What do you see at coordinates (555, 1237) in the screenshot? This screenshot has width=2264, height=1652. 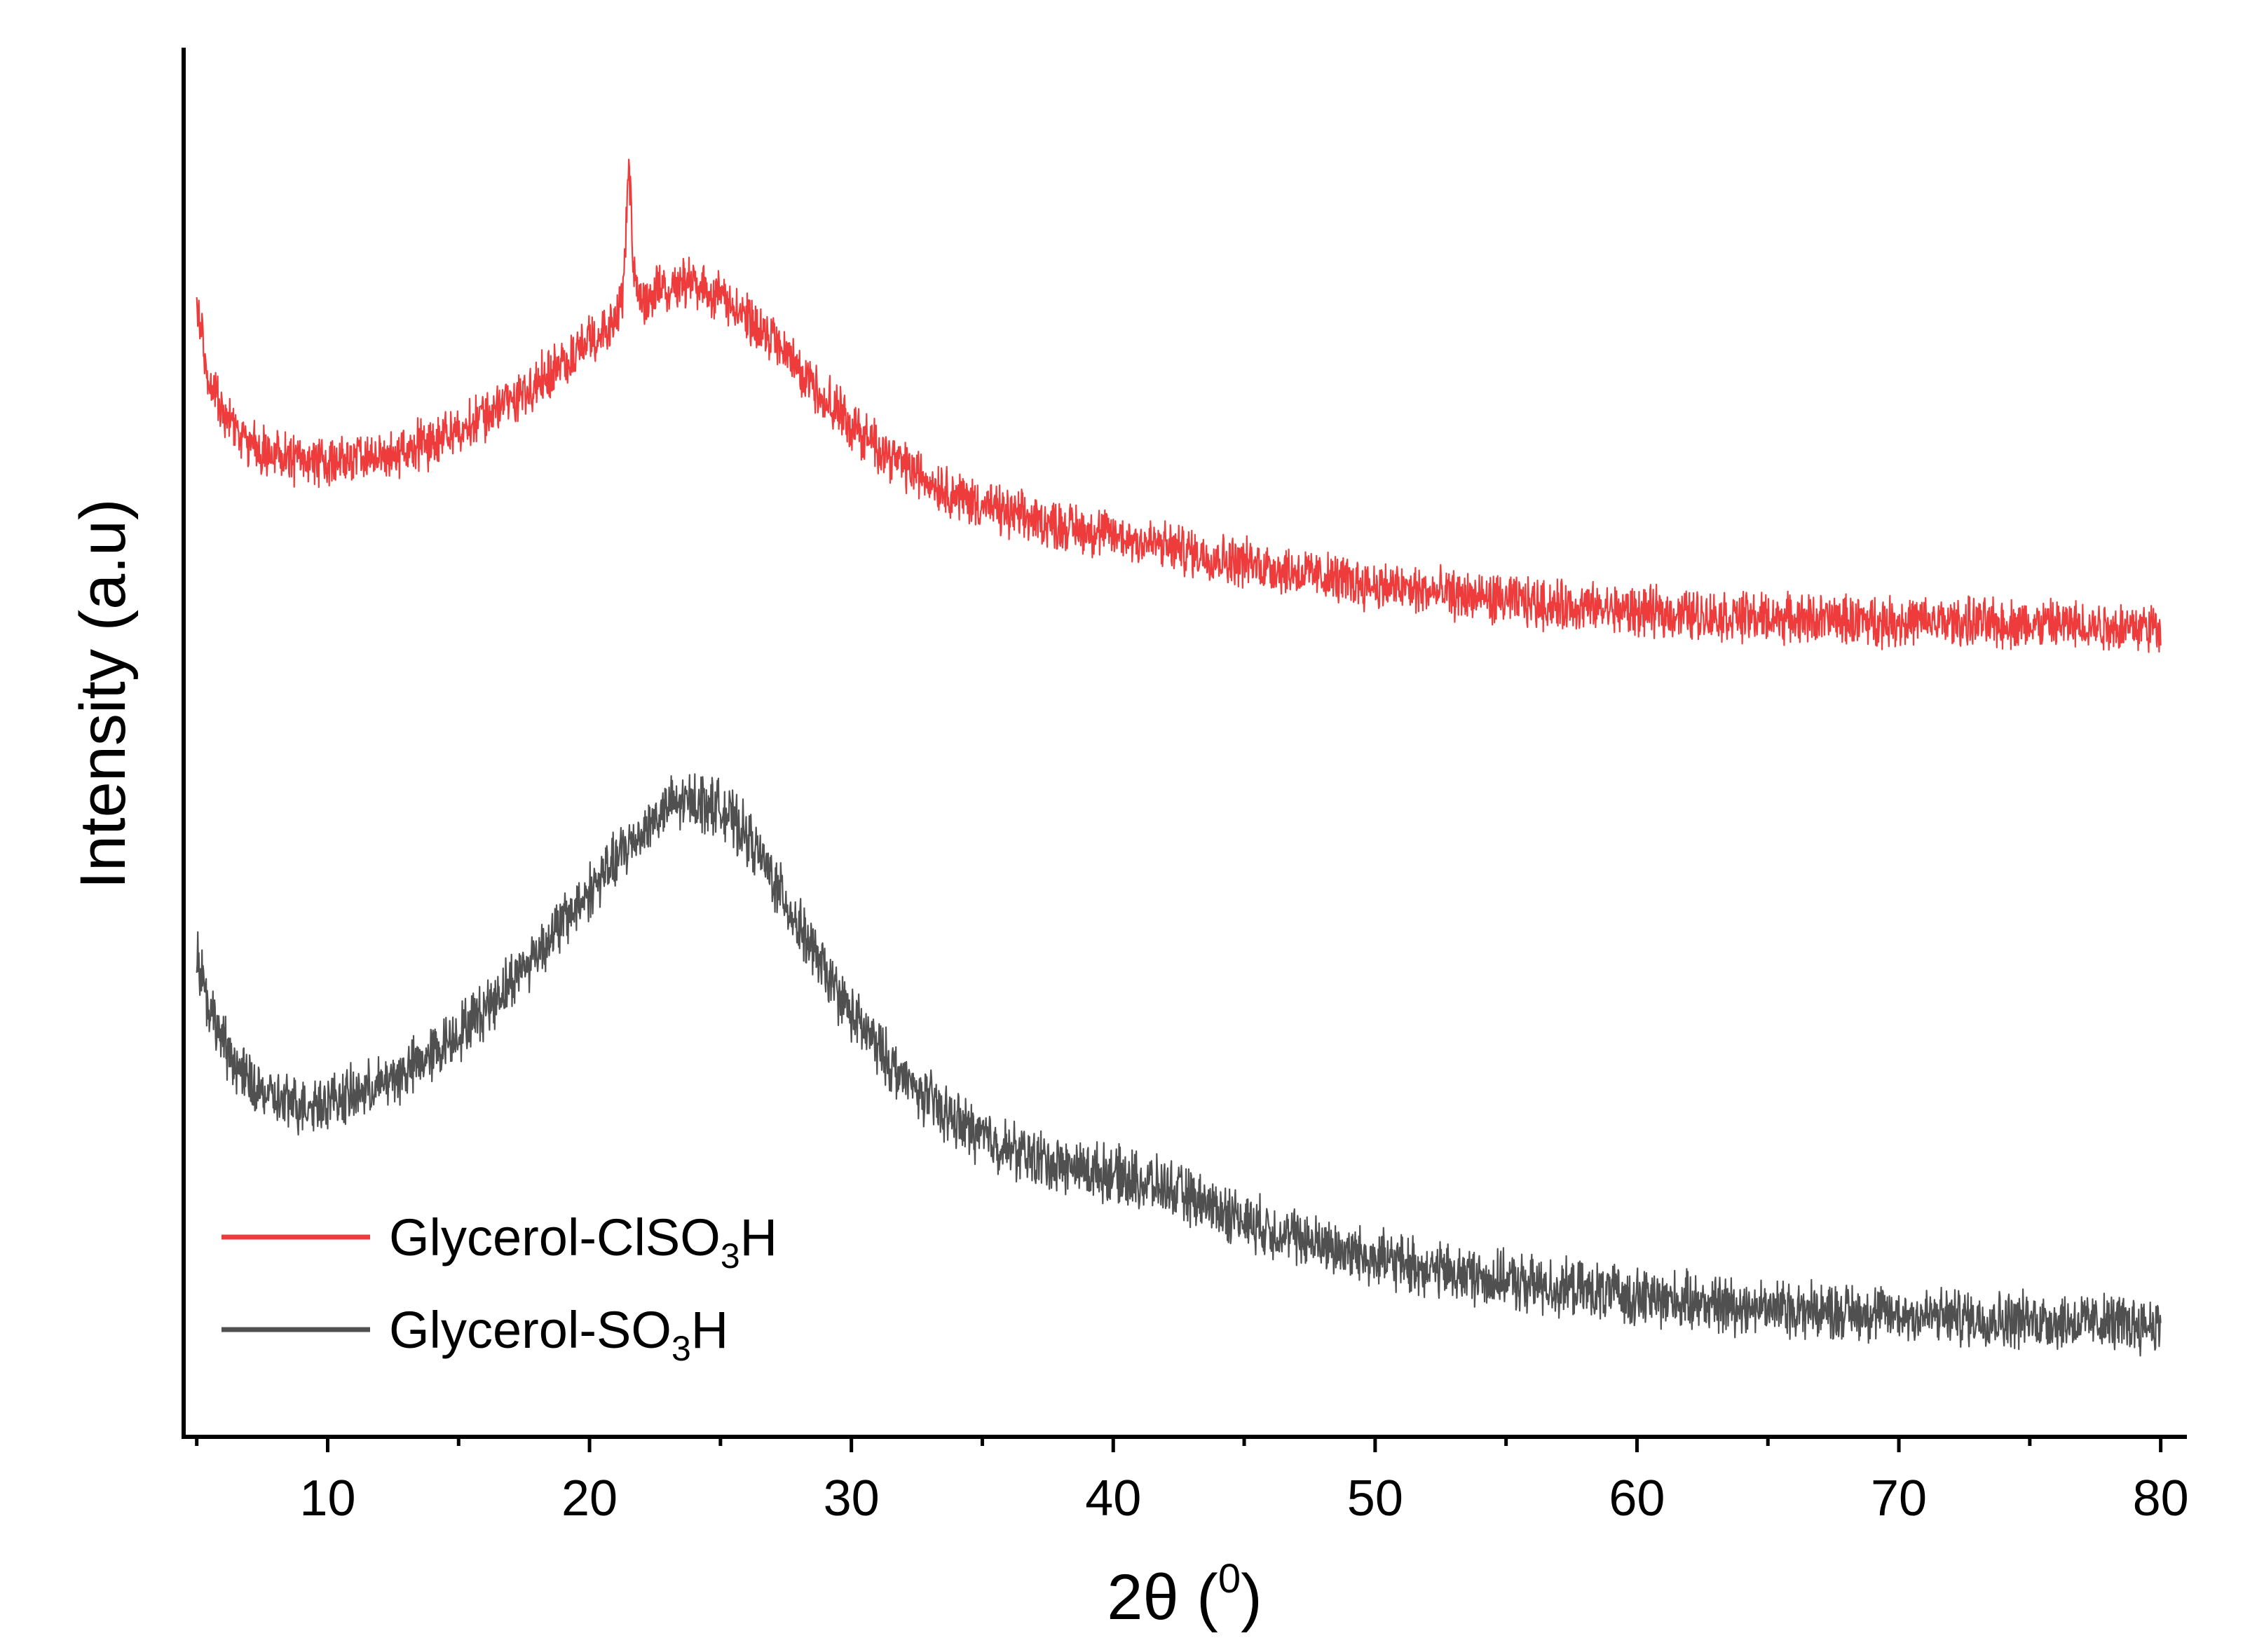 I see `legend-label-glycerol-clso3h: Glycerol-ClSO` at bounding box center [555, 1237].